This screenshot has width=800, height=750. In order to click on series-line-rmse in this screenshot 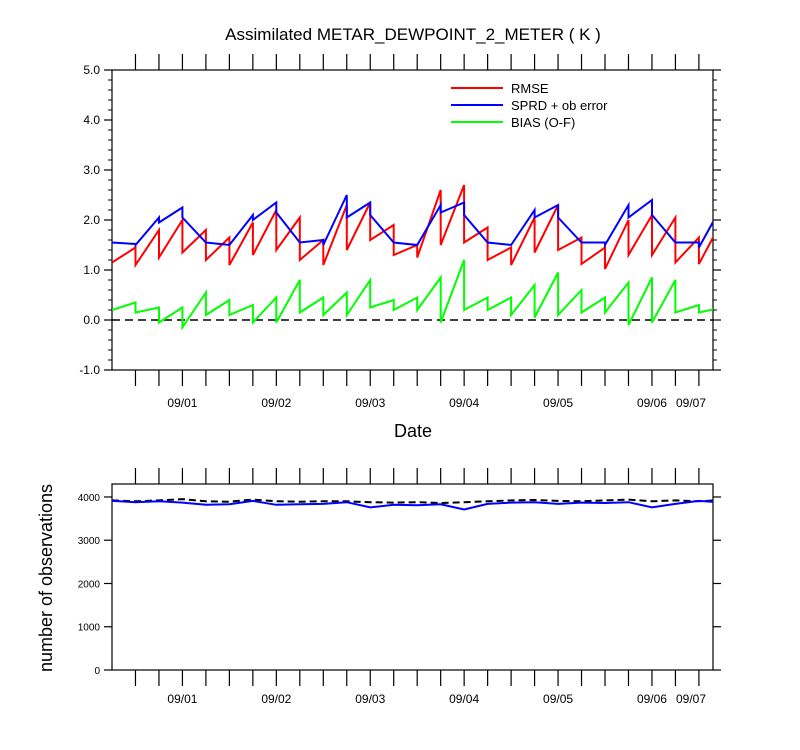, I will do `click(412, 227)`.